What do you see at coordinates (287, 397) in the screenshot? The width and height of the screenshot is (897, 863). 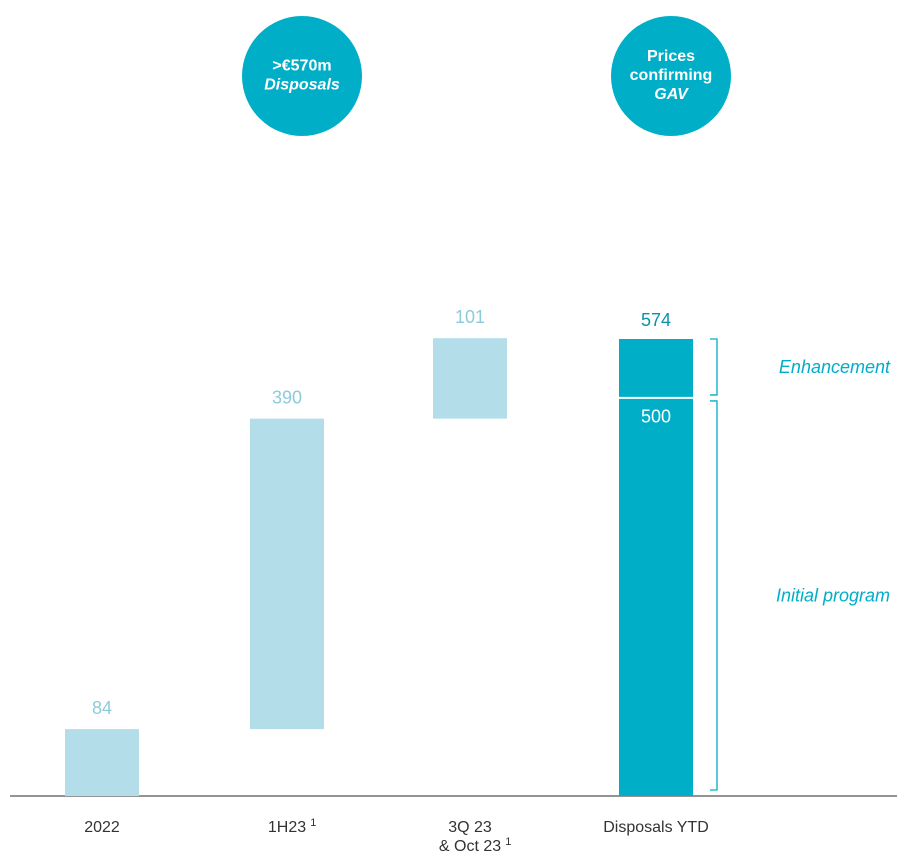 I see `value-label: 390` at bounding box center [287, 397].